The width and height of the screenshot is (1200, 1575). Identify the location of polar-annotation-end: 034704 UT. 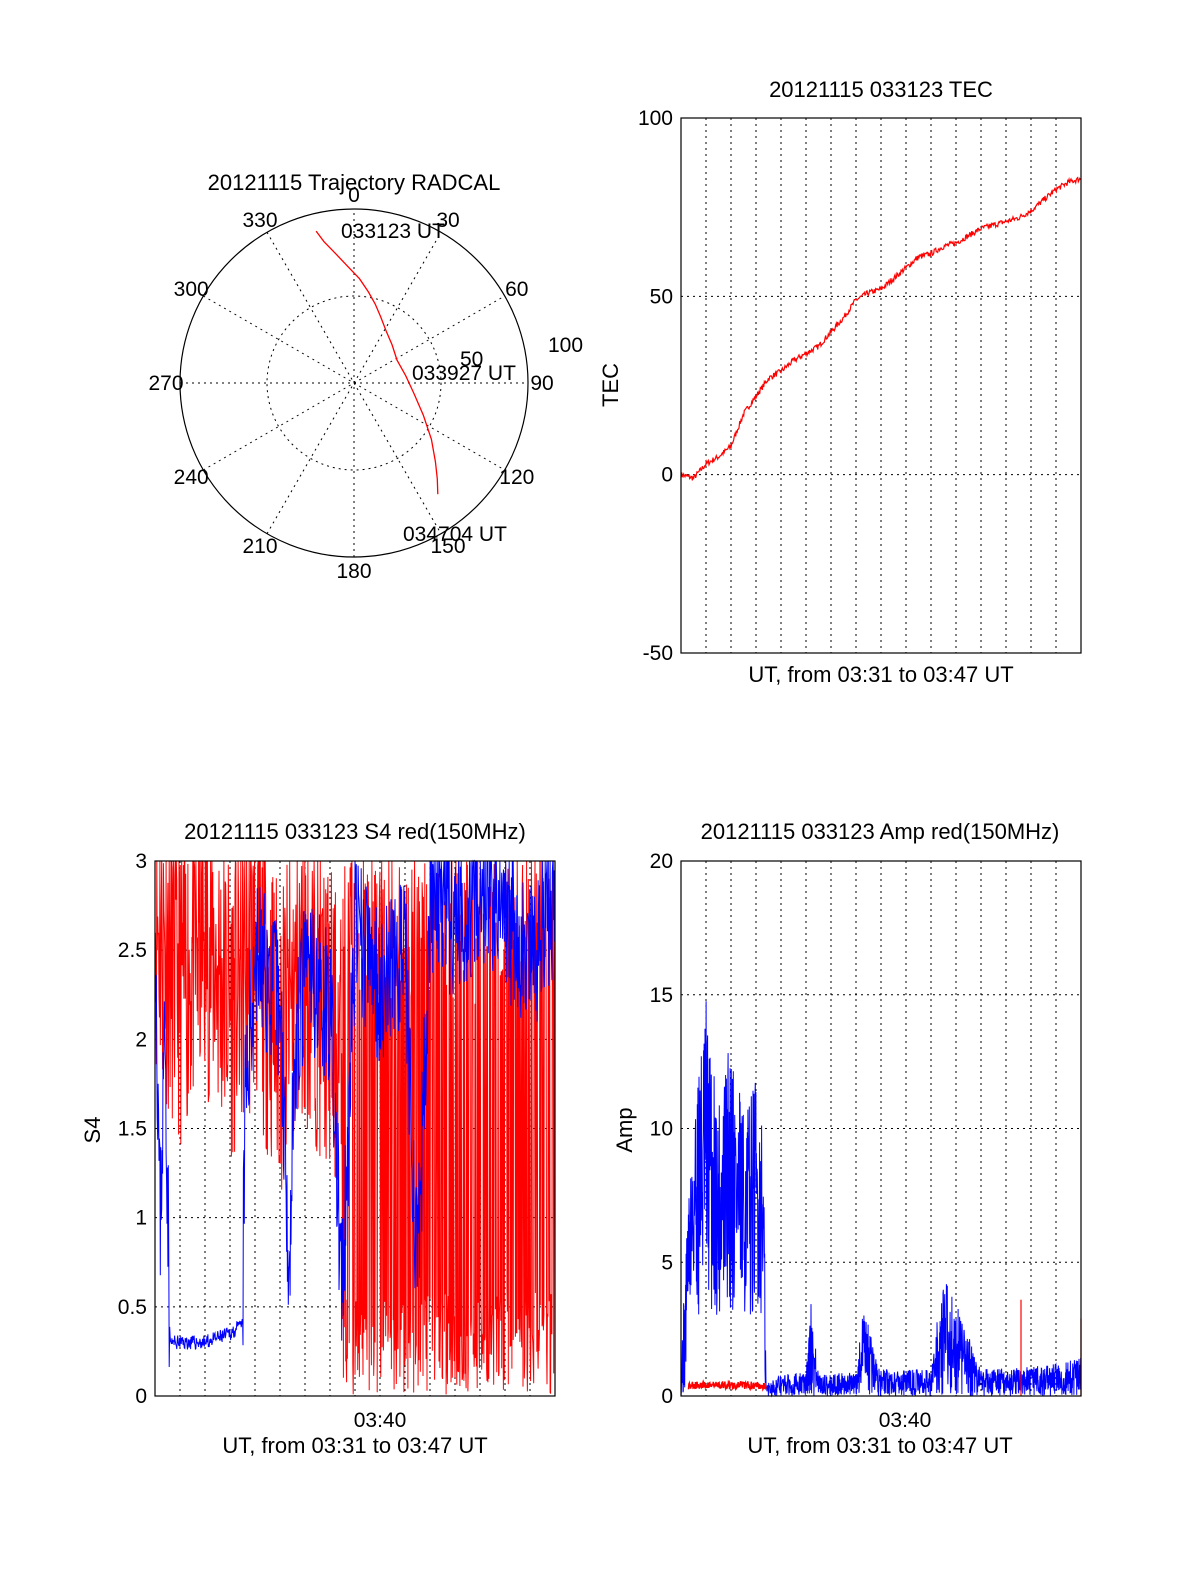
(455, 534).